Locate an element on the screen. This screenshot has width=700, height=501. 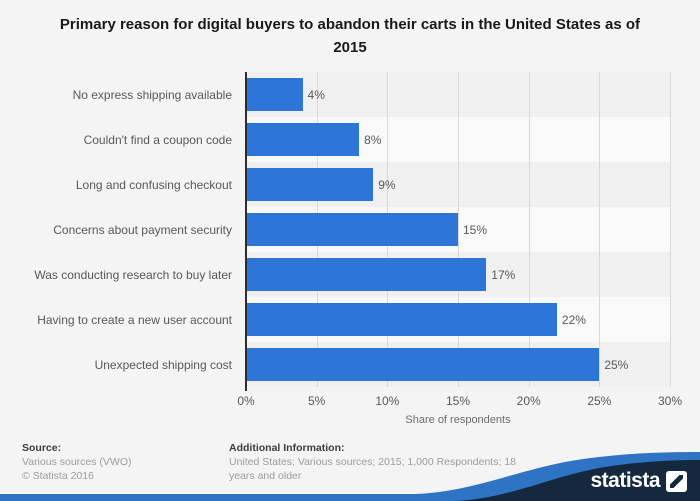
category-label: No express shipping available is located at coordinates (152, 94).